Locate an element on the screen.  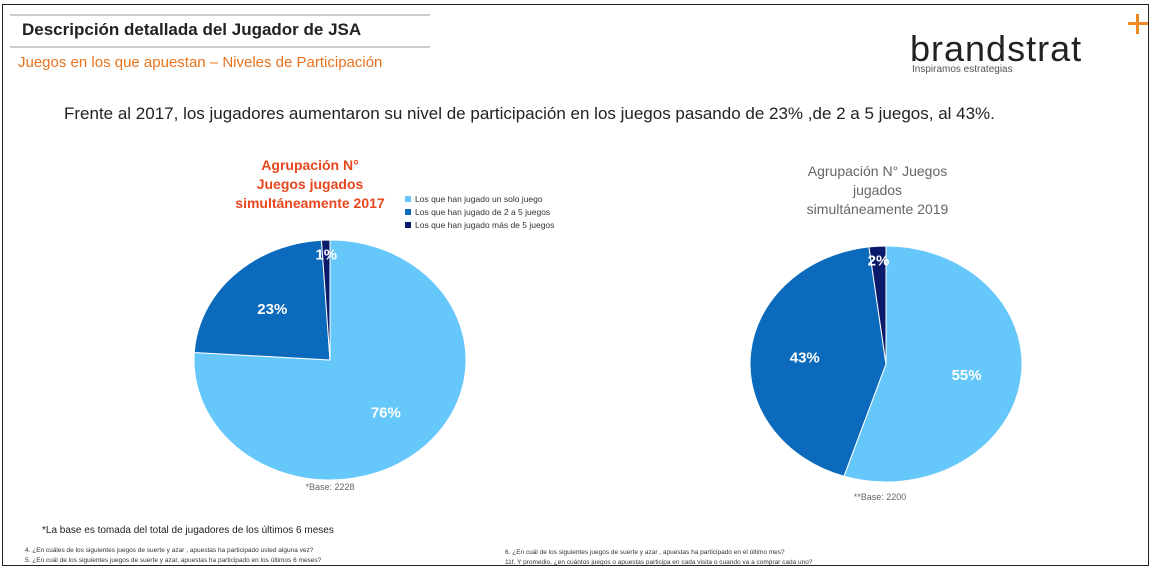
data-label: 1% is located at coordinates (326, 254).